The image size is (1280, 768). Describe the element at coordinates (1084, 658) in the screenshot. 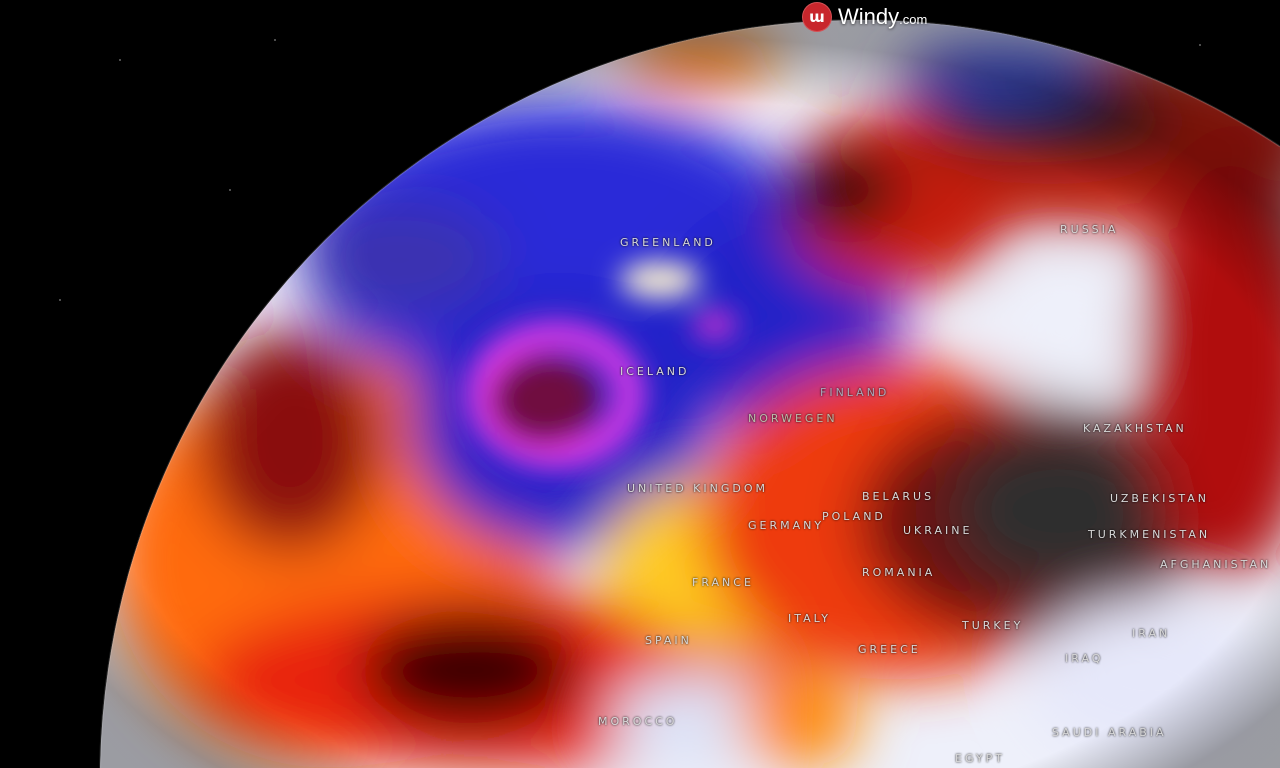

I see `label-iraq: IRAQ` at that location.